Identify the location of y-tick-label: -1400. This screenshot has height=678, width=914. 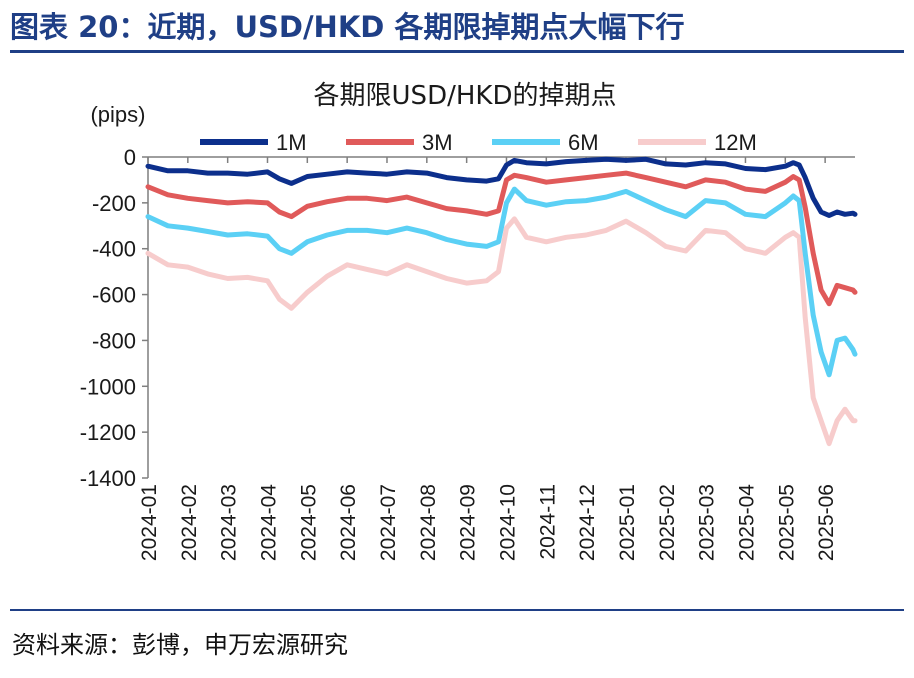
(108, 478).